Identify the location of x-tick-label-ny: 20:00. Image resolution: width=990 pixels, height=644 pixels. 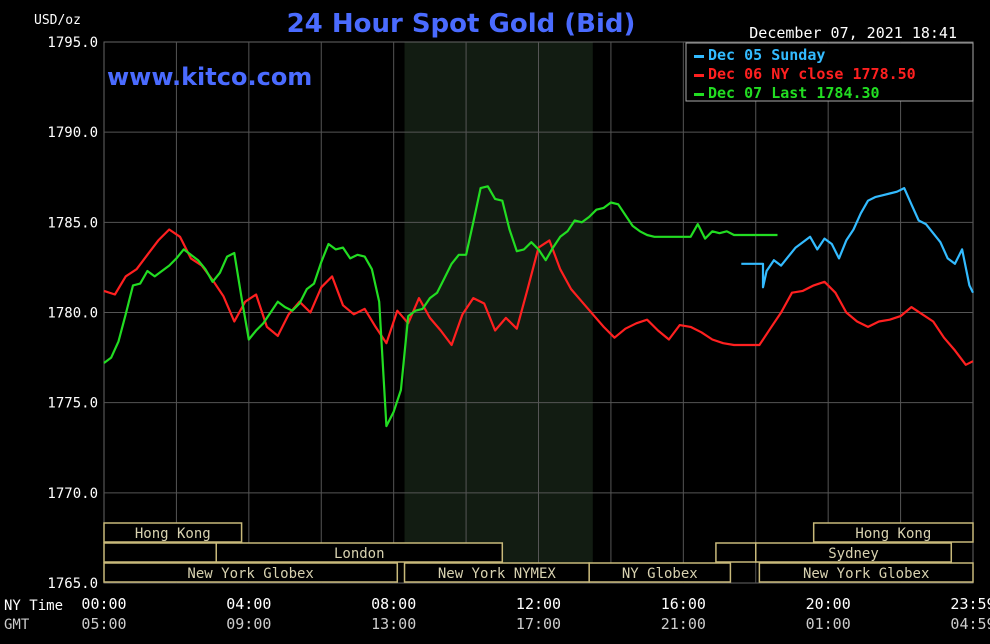
(828, 604).